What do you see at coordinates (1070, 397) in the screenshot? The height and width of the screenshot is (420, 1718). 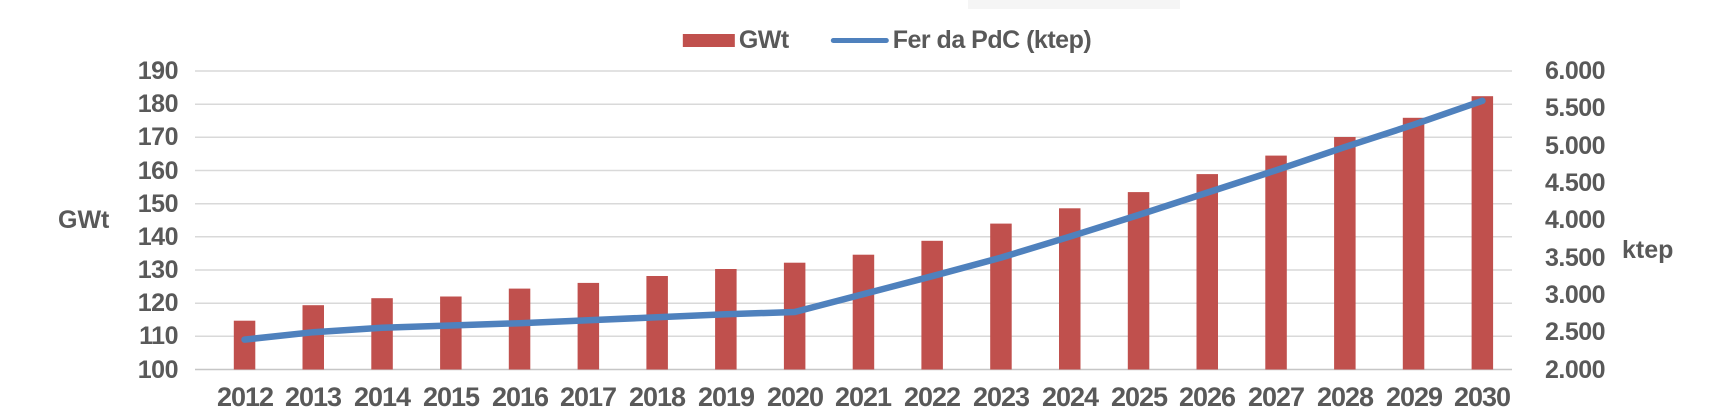 I see `x-axis-label-2024: 2024` at bounding box center [1070, 397].